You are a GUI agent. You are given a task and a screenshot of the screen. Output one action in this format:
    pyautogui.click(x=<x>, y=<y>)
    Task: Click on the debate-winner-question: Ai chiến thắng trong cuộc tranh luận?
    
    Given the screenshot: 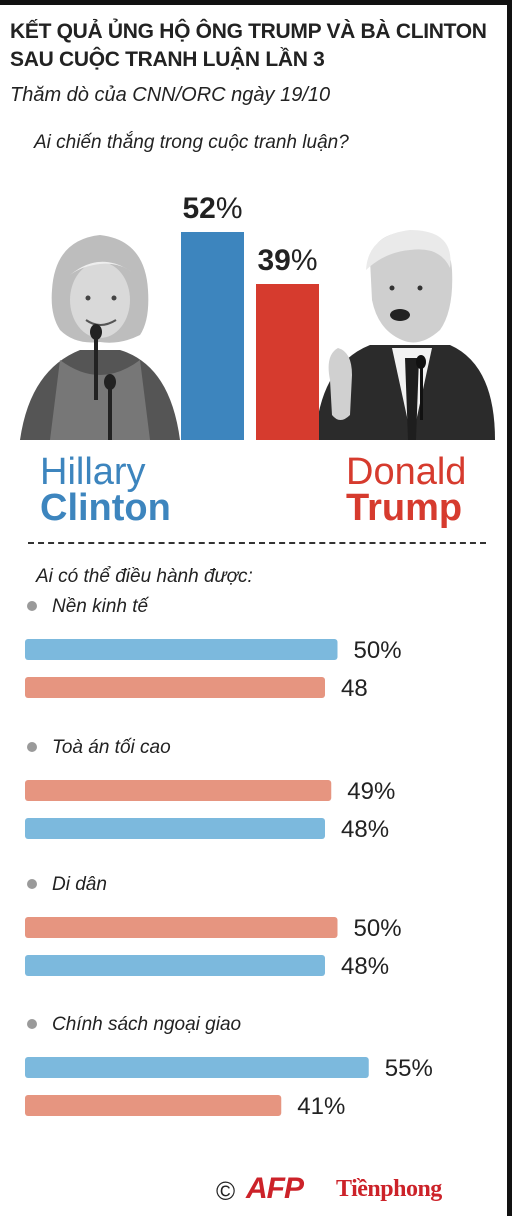 What is the action you would take?
    pyautogui.click(x=191, y=142)
    